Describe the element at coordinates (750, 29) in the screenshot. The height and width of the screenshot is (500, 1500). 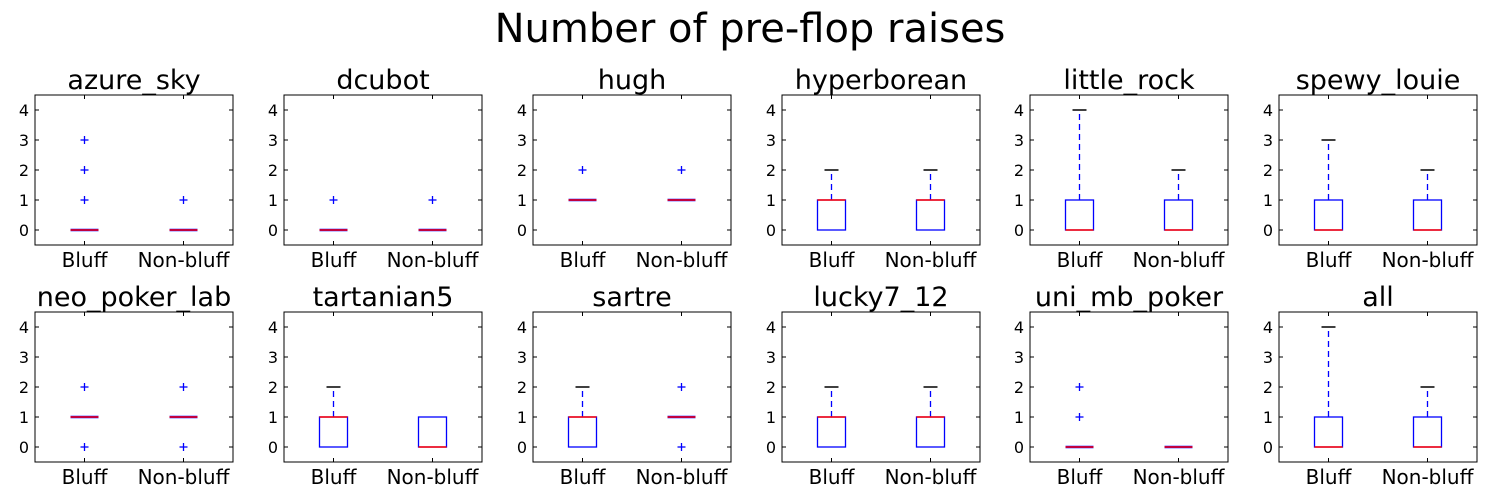
I see `figure-title: Number of pre-flop raises` at that location.